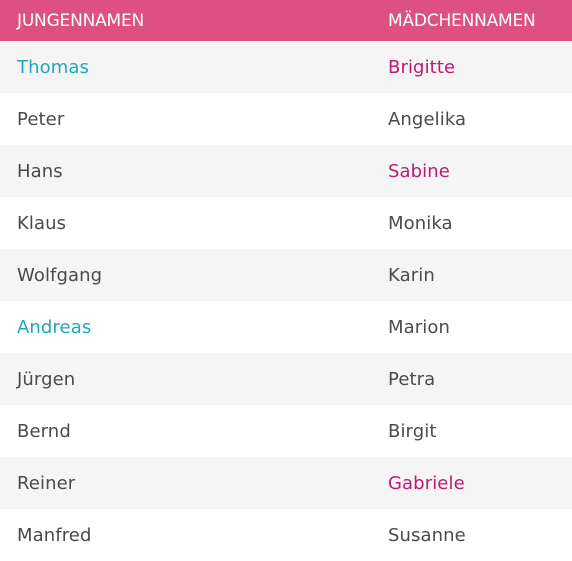 This screenshot has width=572, height=561. What do you see at coordinates (286, 535) in the screenshot?
I see `table-row: Manfred Susanne` at bounding box center [286, 535].